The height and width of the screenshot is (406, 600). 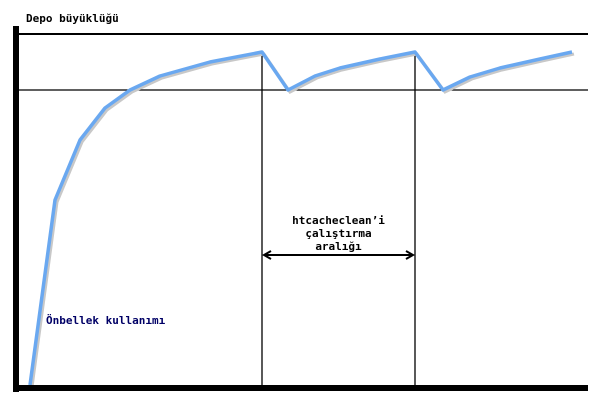 What do you see at coordinates (106, 320) in the screenshot?
I see `curve-label: Önbellek kullanımı` at bounding box center [106, 320].